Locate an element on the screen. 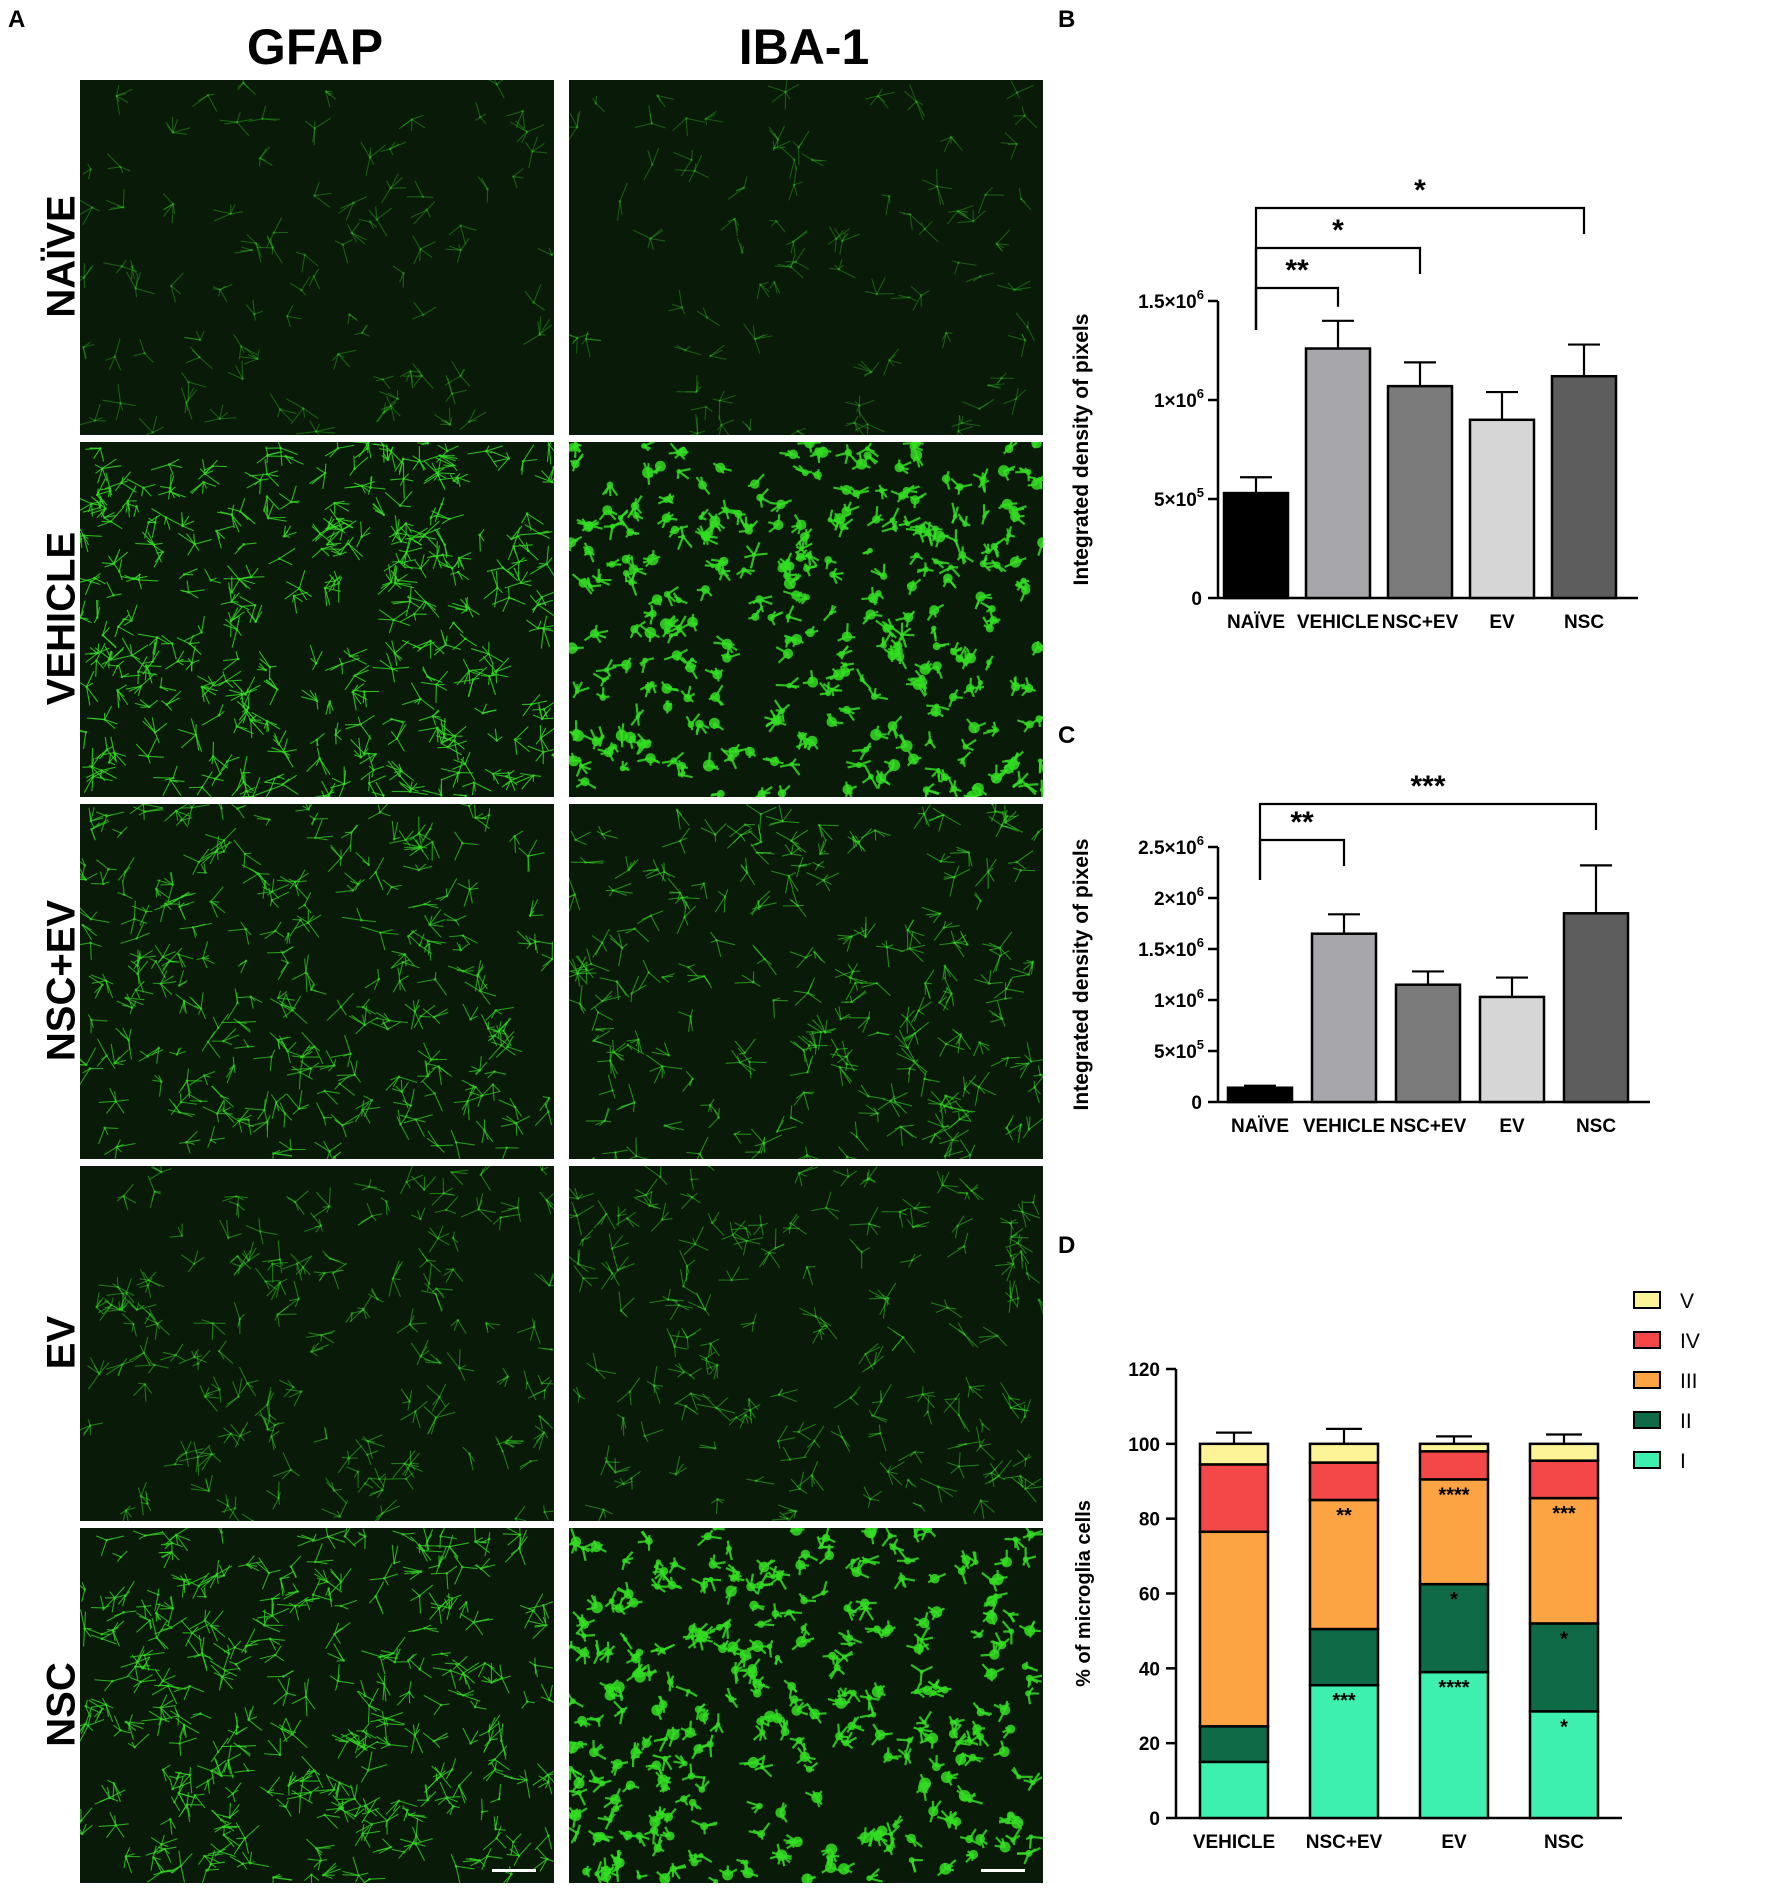 This screenshot has width=1772, height=1901. legend-swatch-III is located at coordinates (1647, 1380).